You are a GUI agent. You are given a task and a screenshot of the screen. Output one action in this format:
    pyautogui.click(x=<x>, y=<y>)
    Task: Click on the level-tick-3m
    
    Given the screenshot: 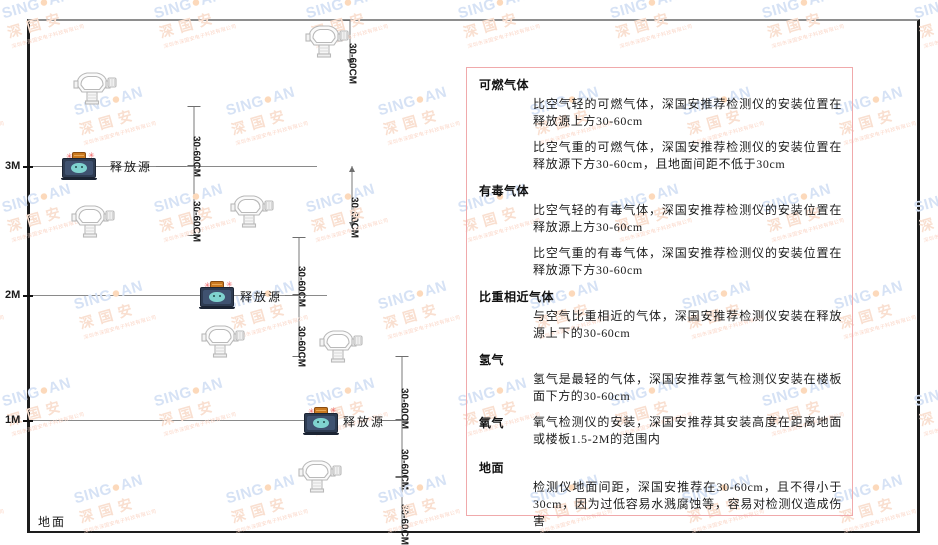 What is the action you would take?
    pyautogui.click(x=28, y=167)
    